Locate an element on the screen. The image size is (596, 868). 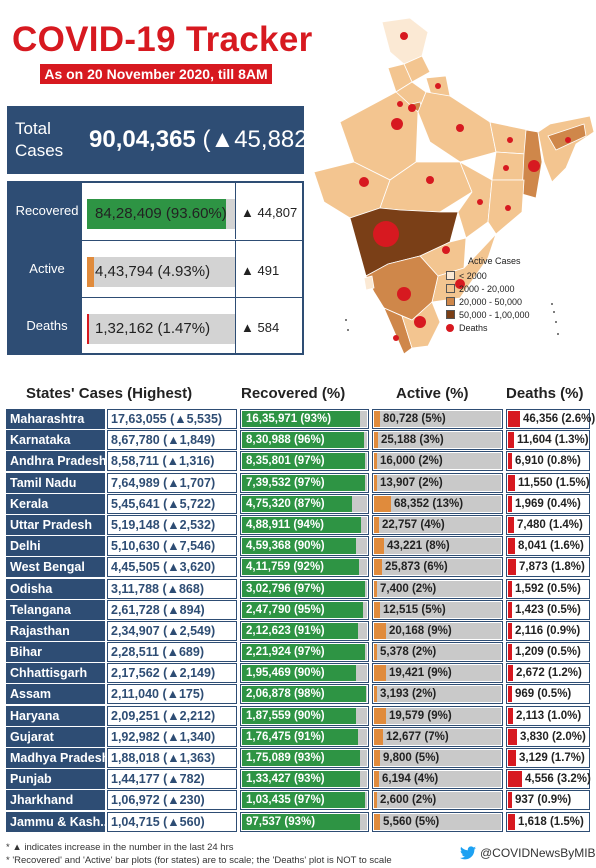
recovered-bar: 1,75,089 (93%) is located at coordinates (304, 758).